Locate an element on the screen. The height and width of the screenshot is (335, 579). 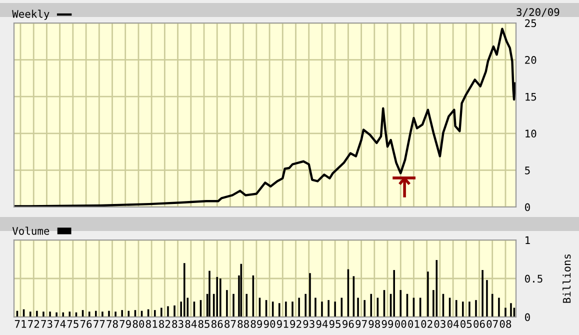
x-tick-label: 91 is located at coordinates (282, 324).